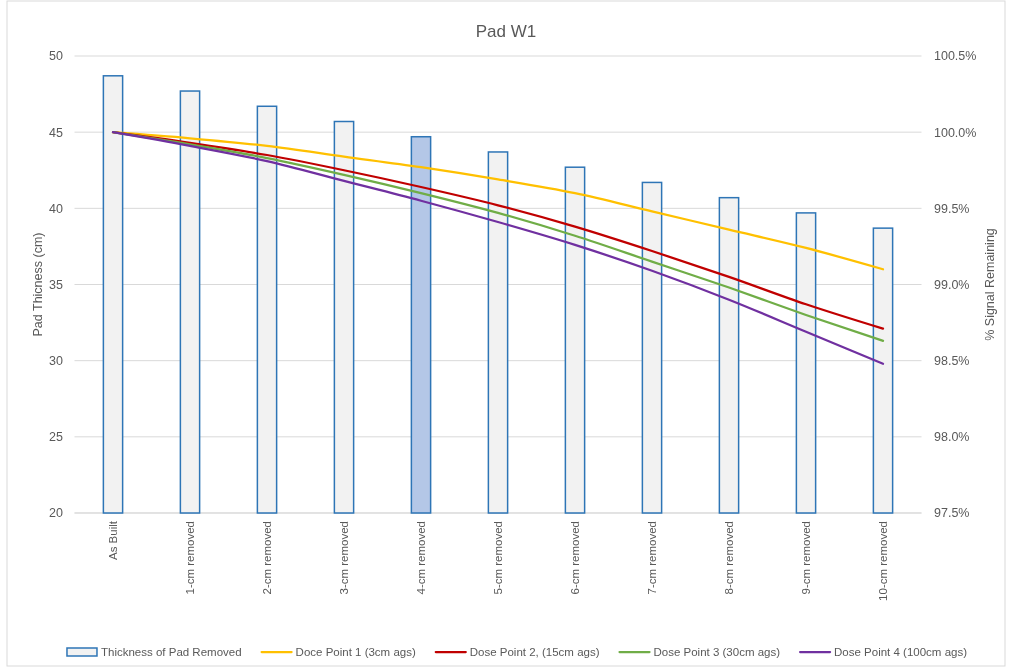  What do you see at coordinates (575, 558) in the screenshot?
I see `x-tick-label: 6-cm removed` at bounding box center [575, 558].